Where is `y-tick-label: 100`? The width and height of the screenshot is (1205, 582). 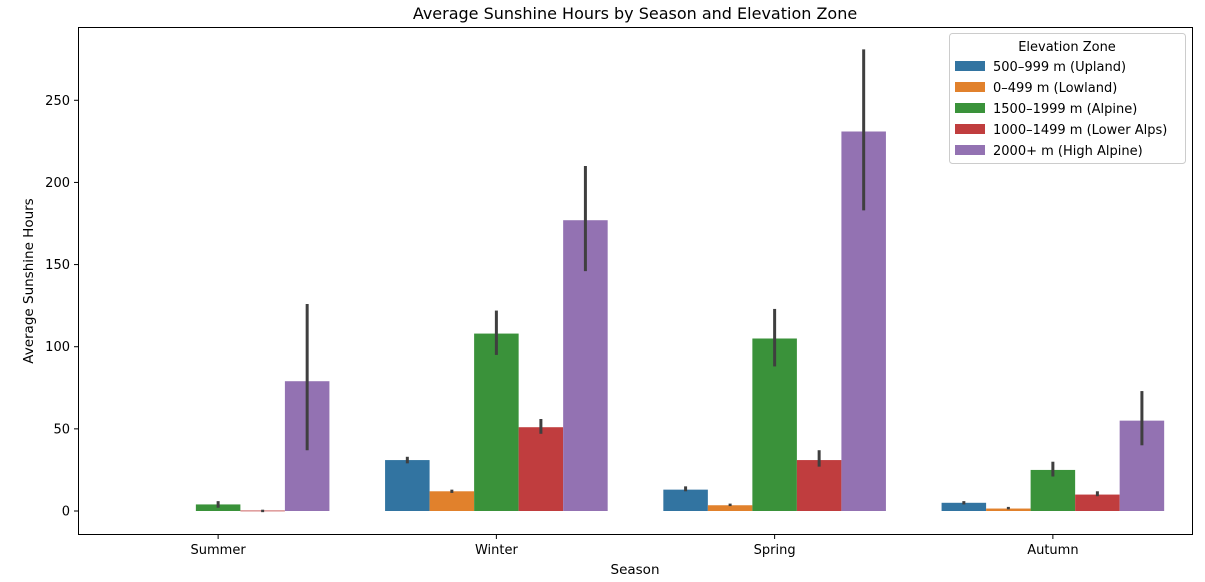 y-tick-label: 100 is located at coordinates (57, 347).